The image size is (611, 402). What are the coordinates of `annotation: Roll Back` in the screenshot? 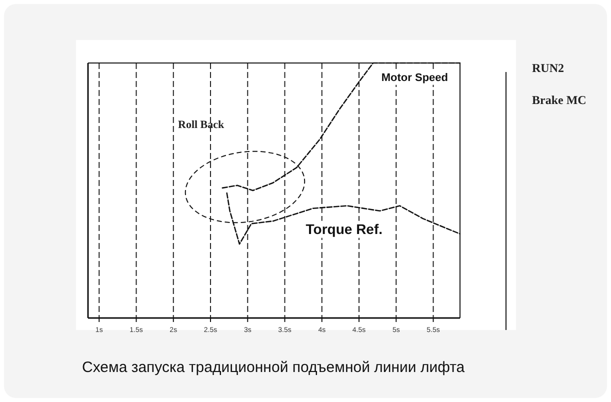 It's located at (202, 125).